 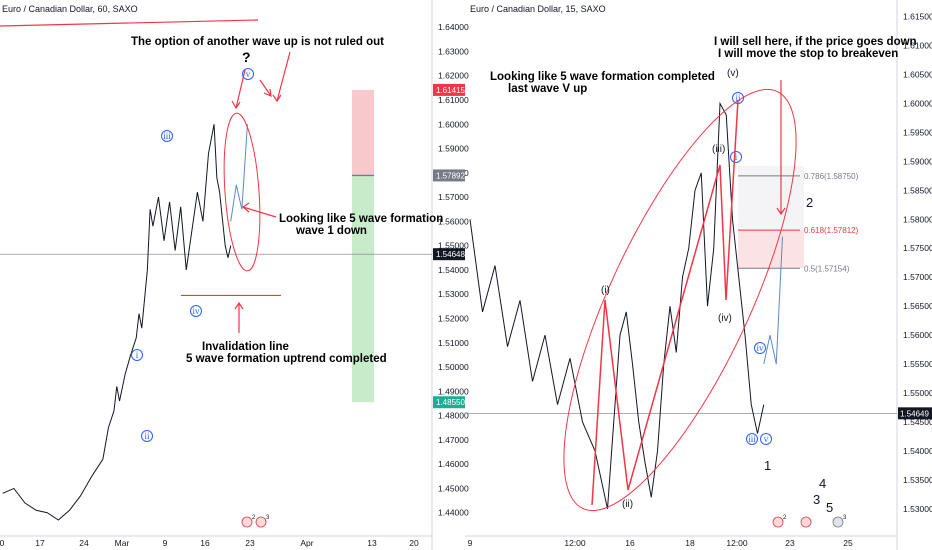 I want to click on left-x-tick: Mar, so click(x=122, y=543).